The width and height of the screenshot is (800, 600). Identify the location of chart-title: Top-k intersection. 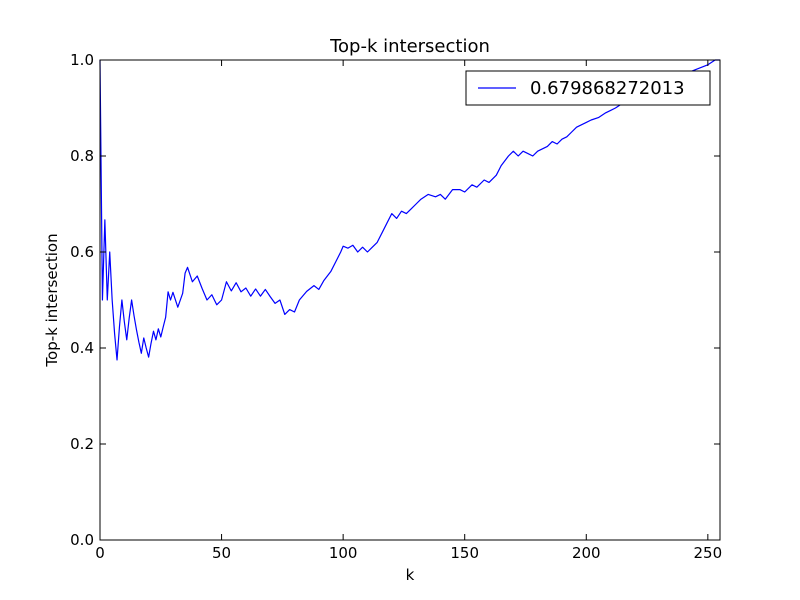
(409, 46).